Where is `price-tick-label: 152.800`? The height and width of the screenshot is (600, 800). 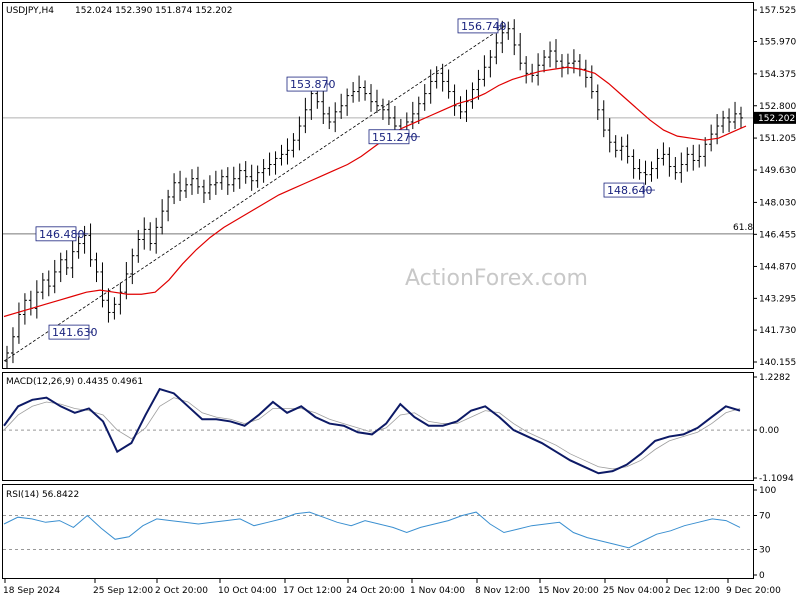 price-tick-label: 152.800 is located at coordinates (777, 107).